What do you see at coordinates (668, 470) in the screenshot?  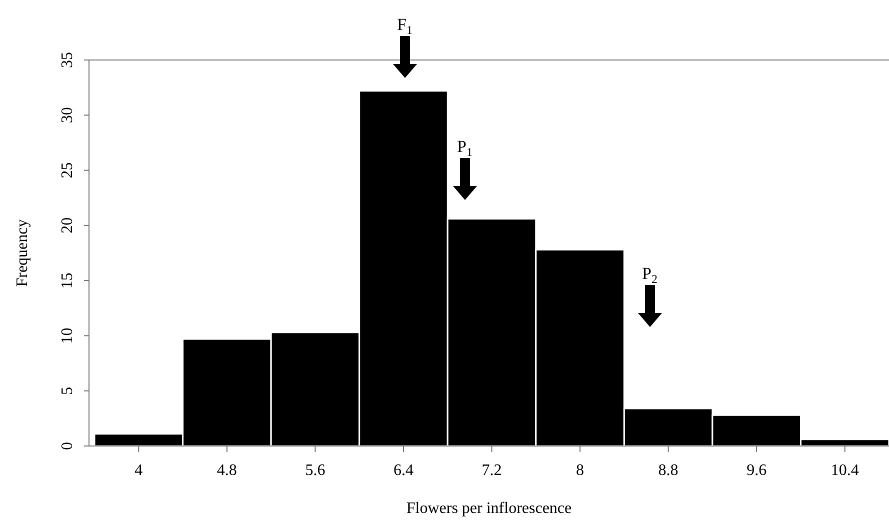 I see `x-tick-label: 8.8` at bounding box center [668, 470].